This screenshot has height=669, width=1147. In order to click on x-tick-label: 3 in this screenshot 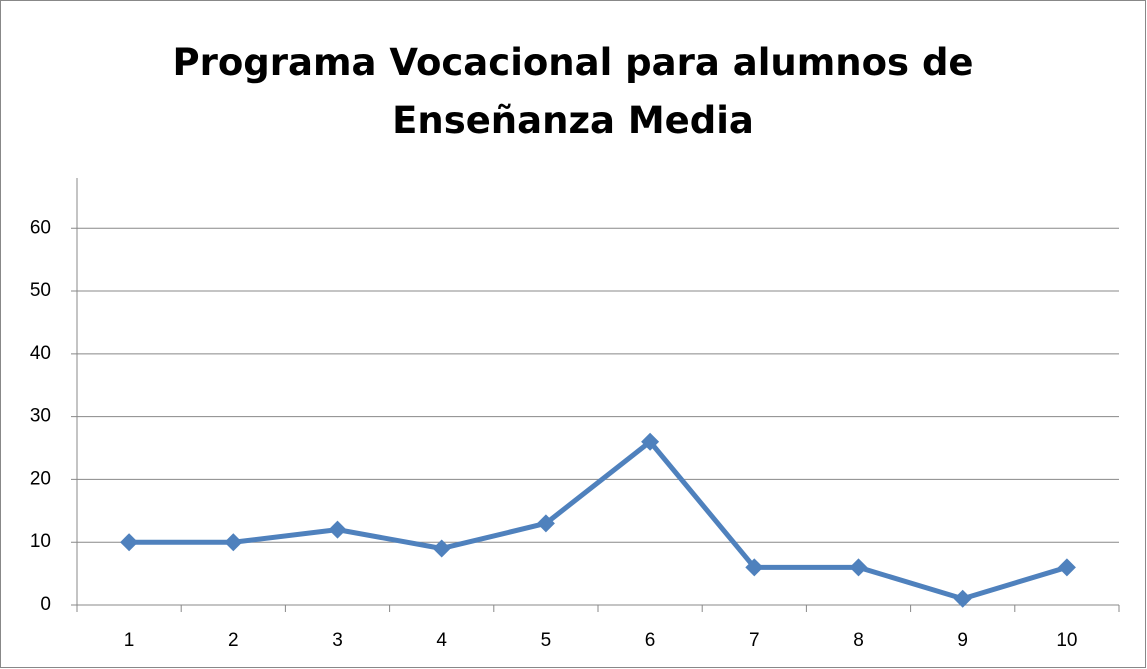, I will do `click(337, 640)`.